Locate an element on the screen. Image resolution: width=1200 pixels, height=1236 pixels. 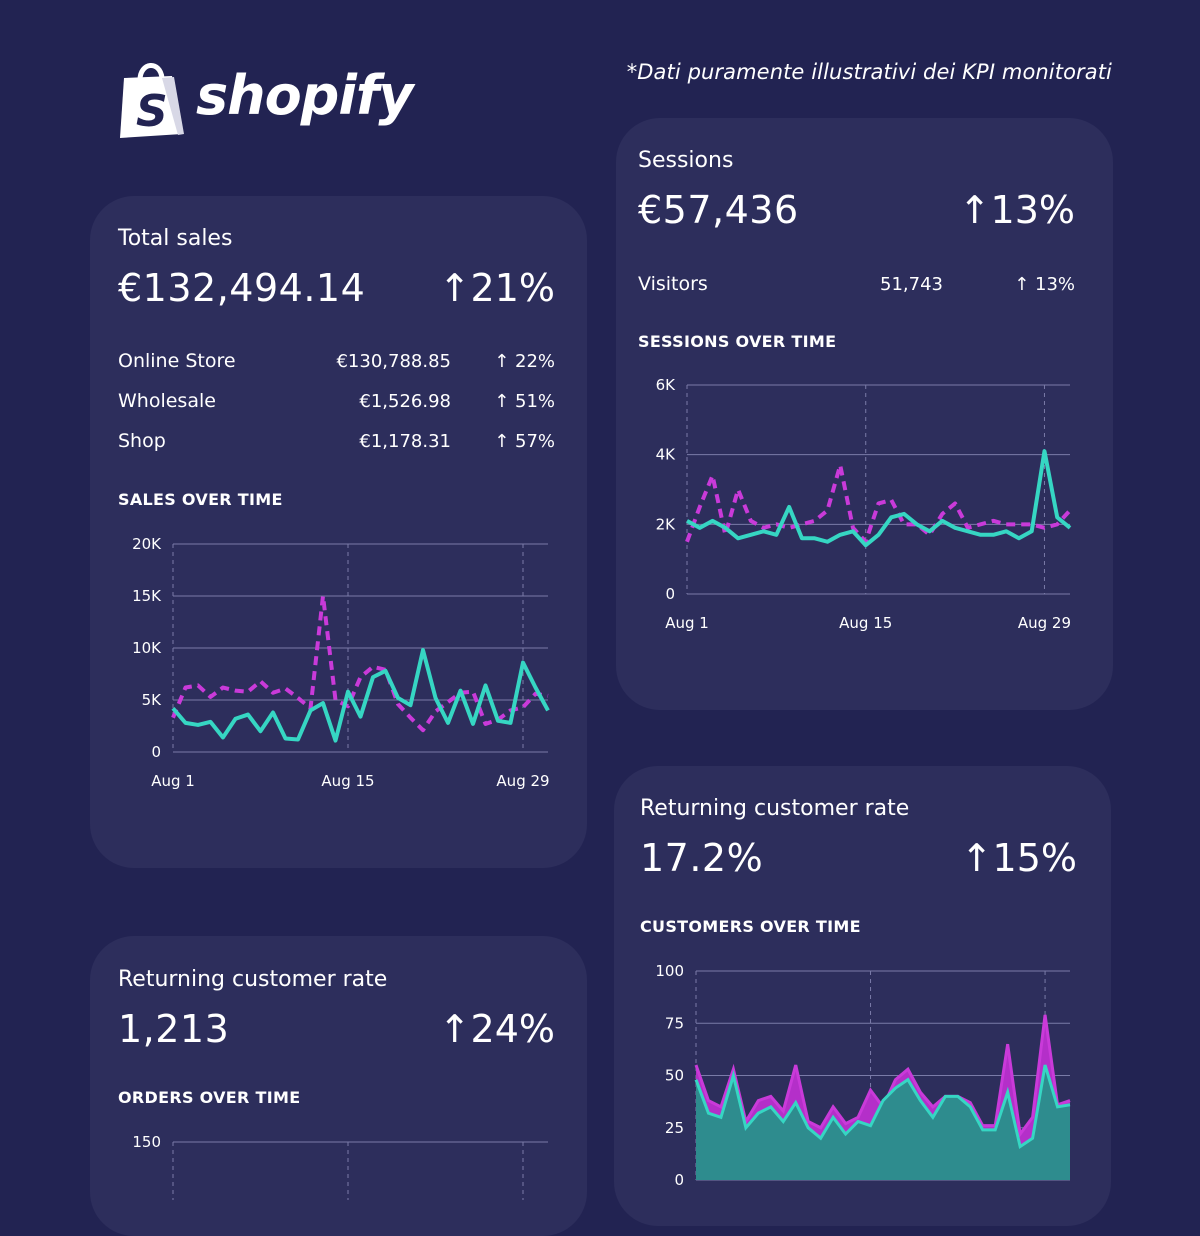
brand-wordmark: shopify is located at coordinates (305, 95).